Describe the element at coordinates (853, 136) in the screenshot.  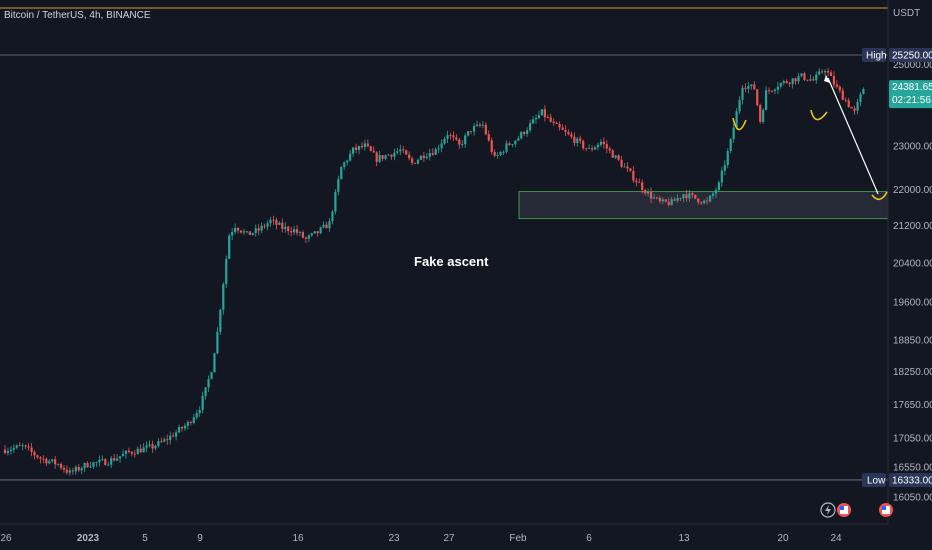
I see `projection-arrow` at that location.